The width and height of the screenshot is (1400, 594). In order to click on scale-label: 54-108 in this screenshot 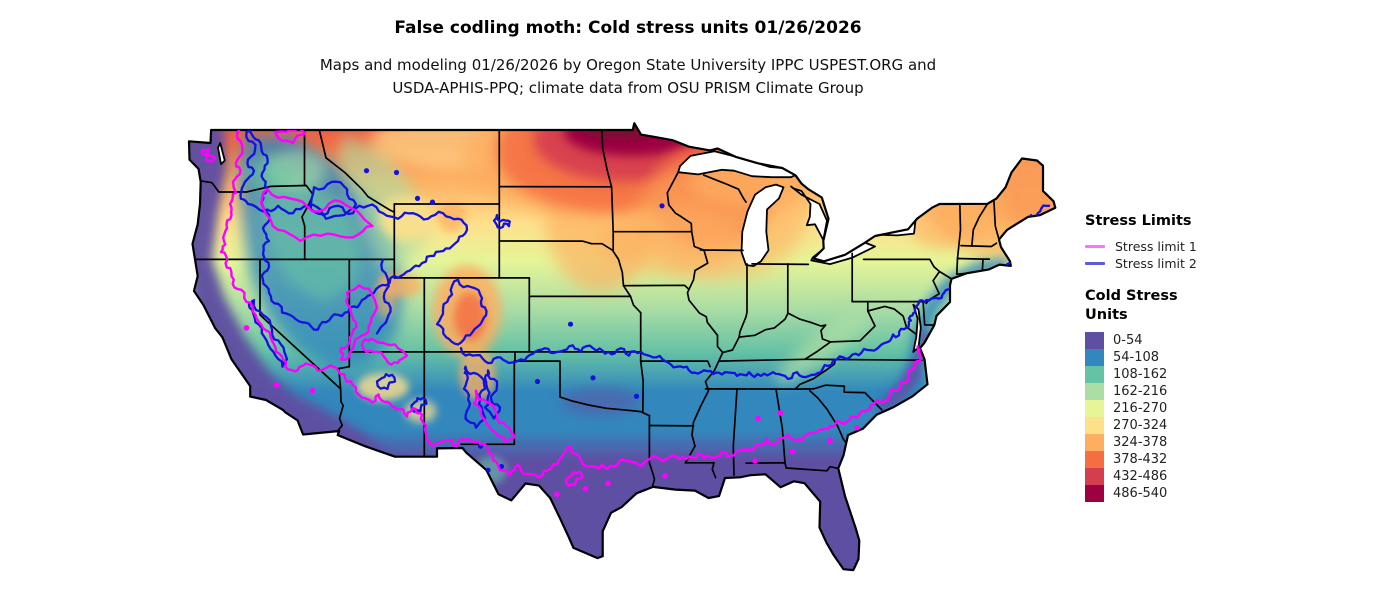, I will do `click(1136, 357)`.